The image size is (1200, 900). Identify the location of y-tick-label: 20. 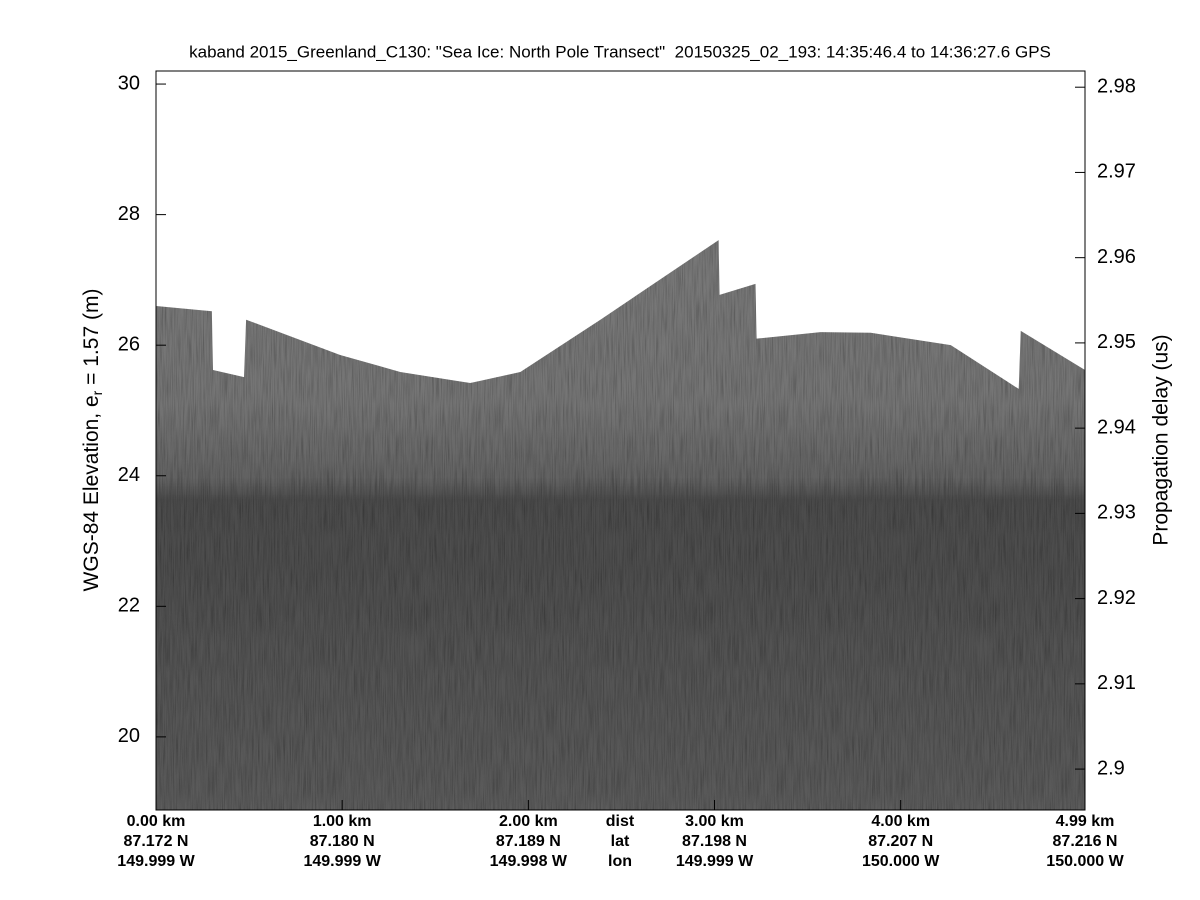
(129, 736).